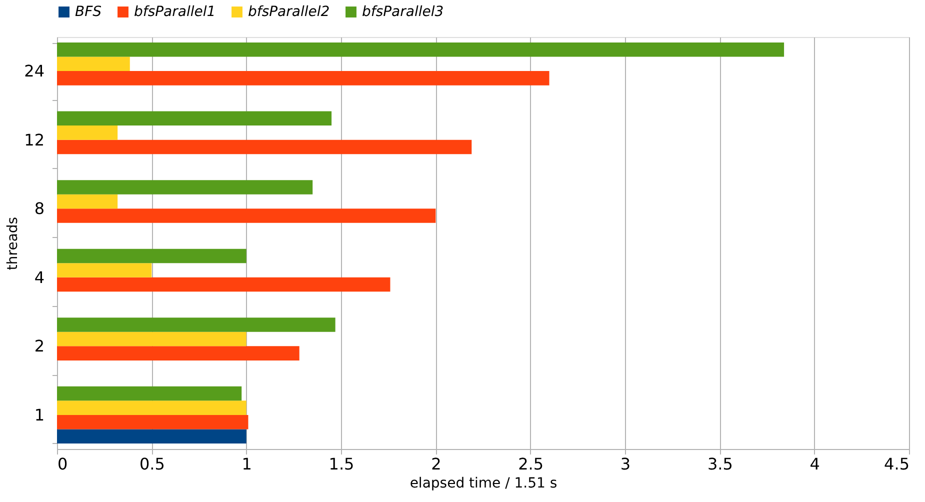  Describe the element at coordinates (152, 464) in the screenshot. I see `x-tick-label: 0.5` at that location.